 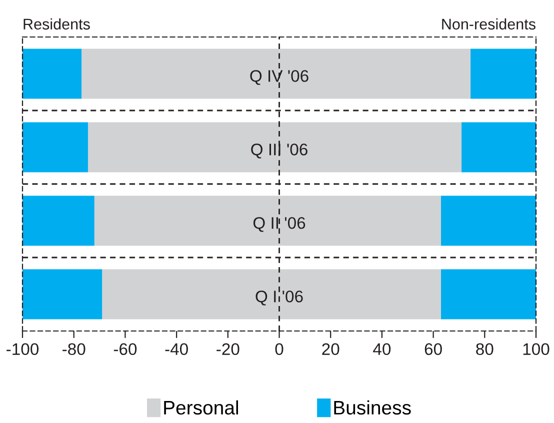 I want to click on text: Residents, so click(x=57, y=24).